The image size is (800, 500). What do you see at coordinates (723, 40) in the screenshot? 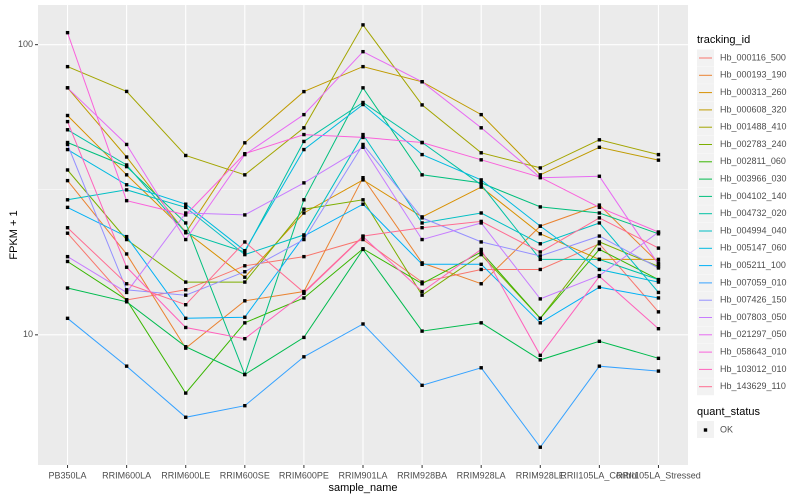
I see `legend-title: tracking_id` at bounding box center [723, 40].